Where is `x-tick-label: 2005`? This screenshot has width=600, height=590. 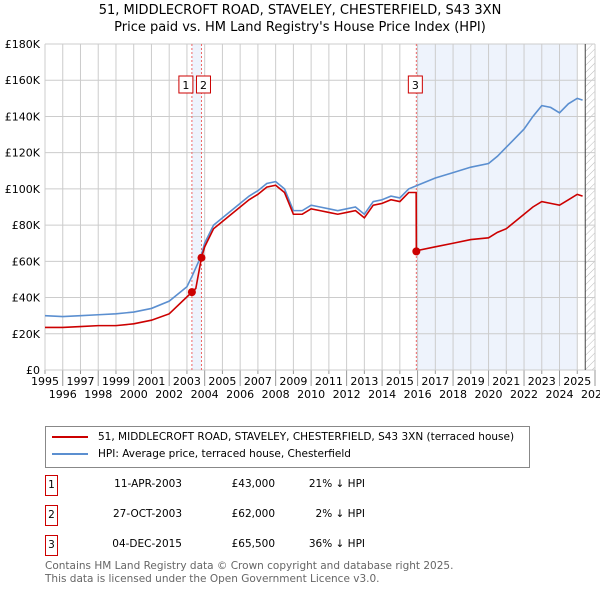
x-tick-label: 2005 is located at coordinates (222, 381).